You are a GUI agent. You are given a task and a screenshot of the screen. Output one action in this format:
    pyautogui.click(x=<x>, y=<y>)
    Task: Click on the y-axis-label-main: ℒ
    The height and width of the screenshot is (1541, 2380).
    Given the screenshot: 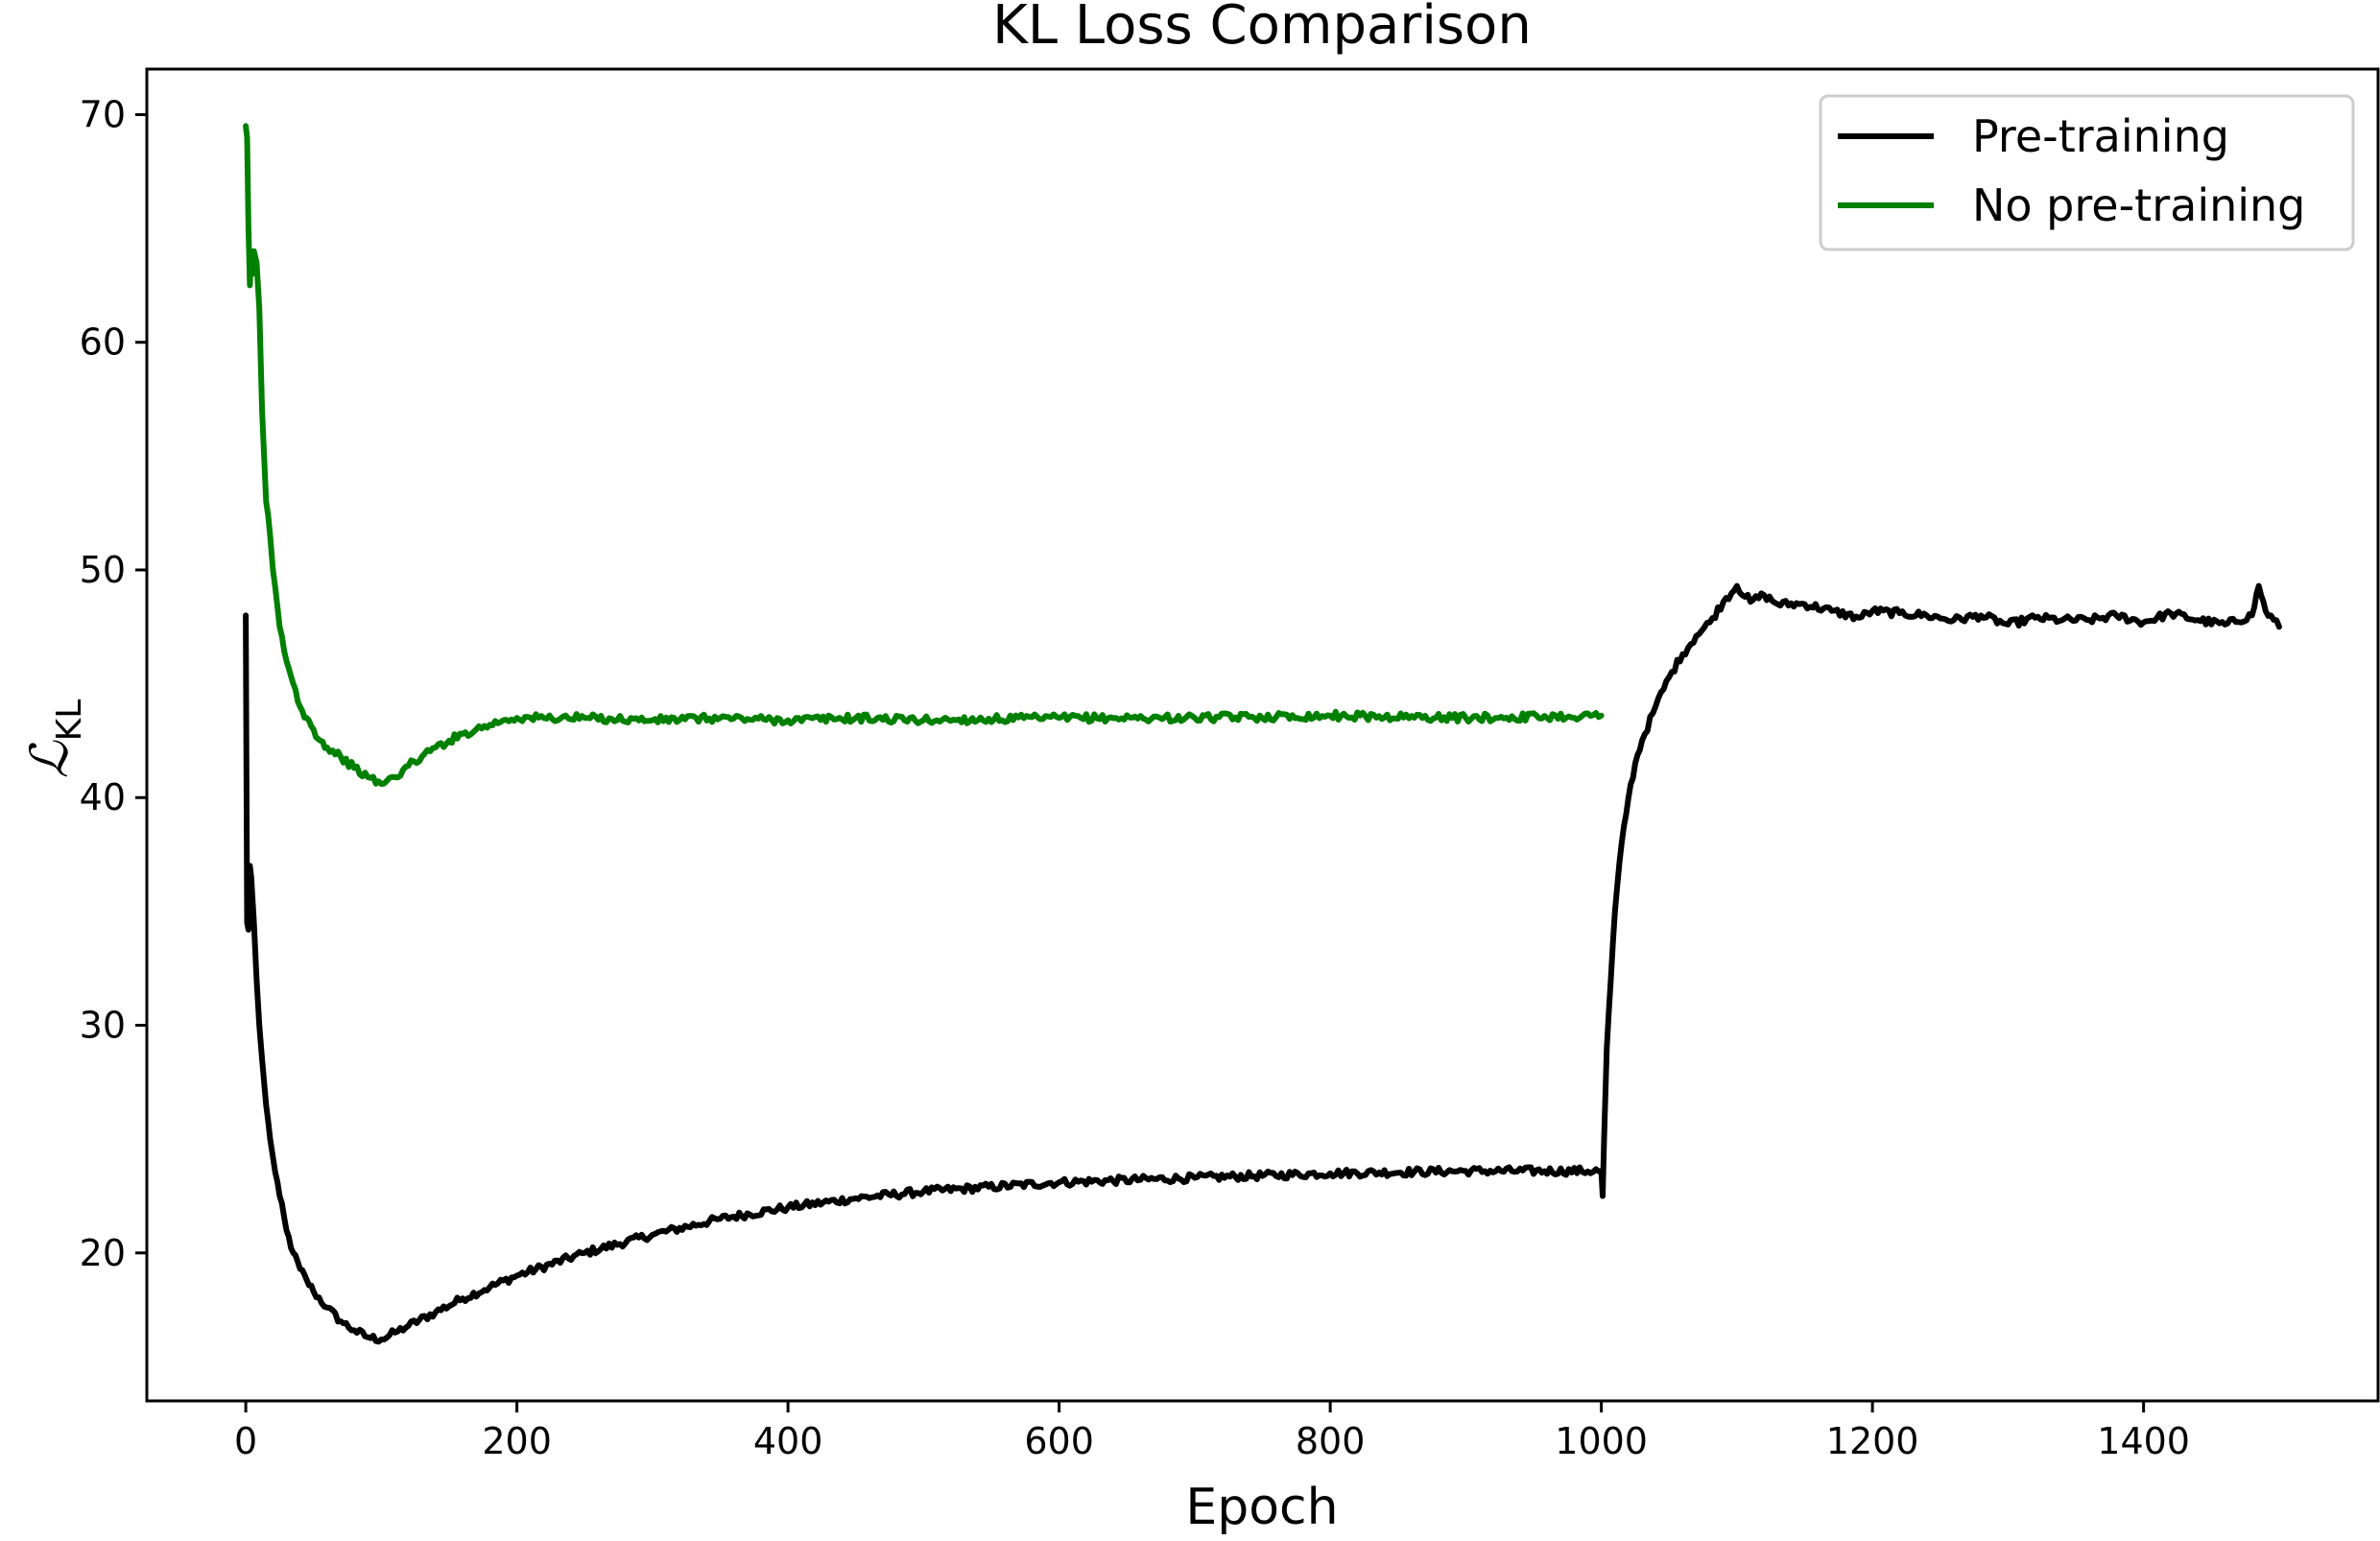 What is the action you would take?
    pyautogui.click(x=49, y=759)
    